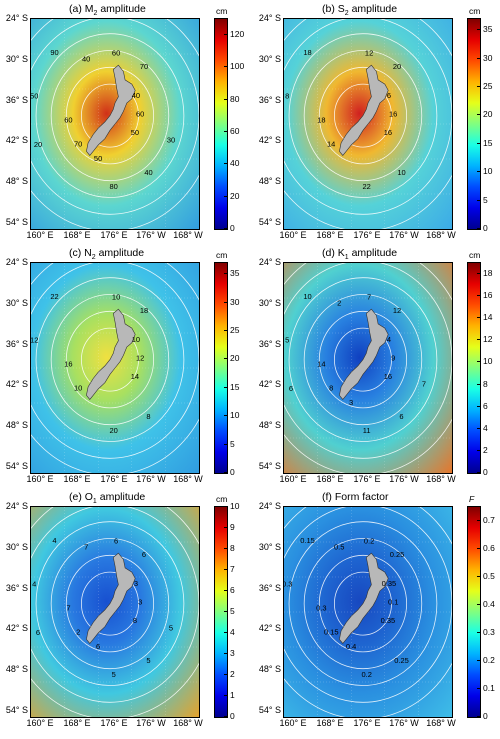 This screenshot has width=500, height=739. I want to click on map-svg: 16 14 12 11 10 9 8 7 6 5 4 3 2 7 6, so click(368, 368).